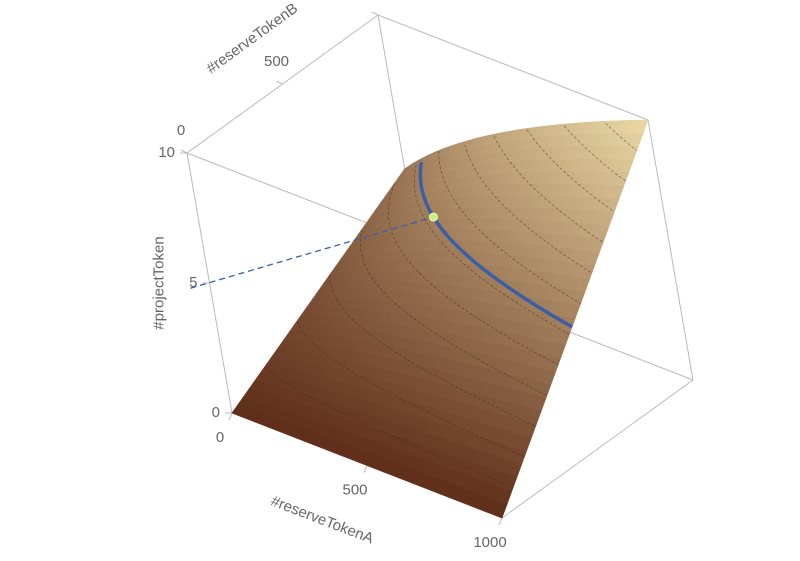 This screenshot has height=561, width=800. Describe the element at coordinates (354, 489) in the screenshot. I see `x-tick-label: 500` at that location.